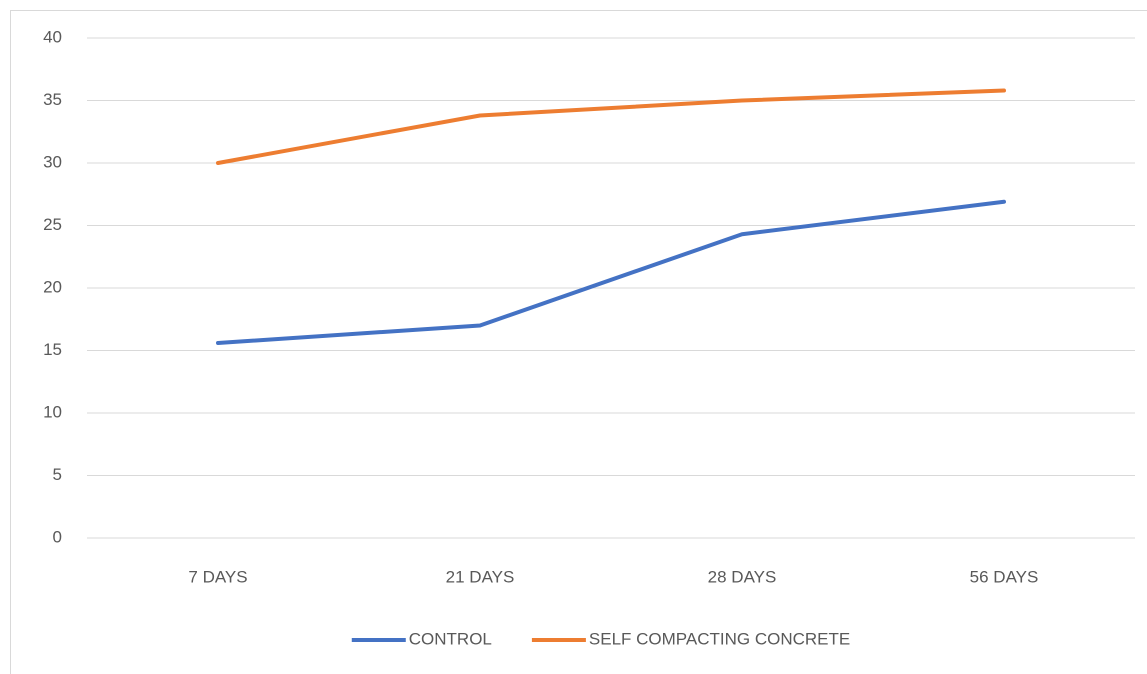 The width and height of the screenshot is (1147, 674). What do you see at coordinates (57, 474) in the screenshot?
I see `y-tick-label: 5` at bounding box center [57, 474].